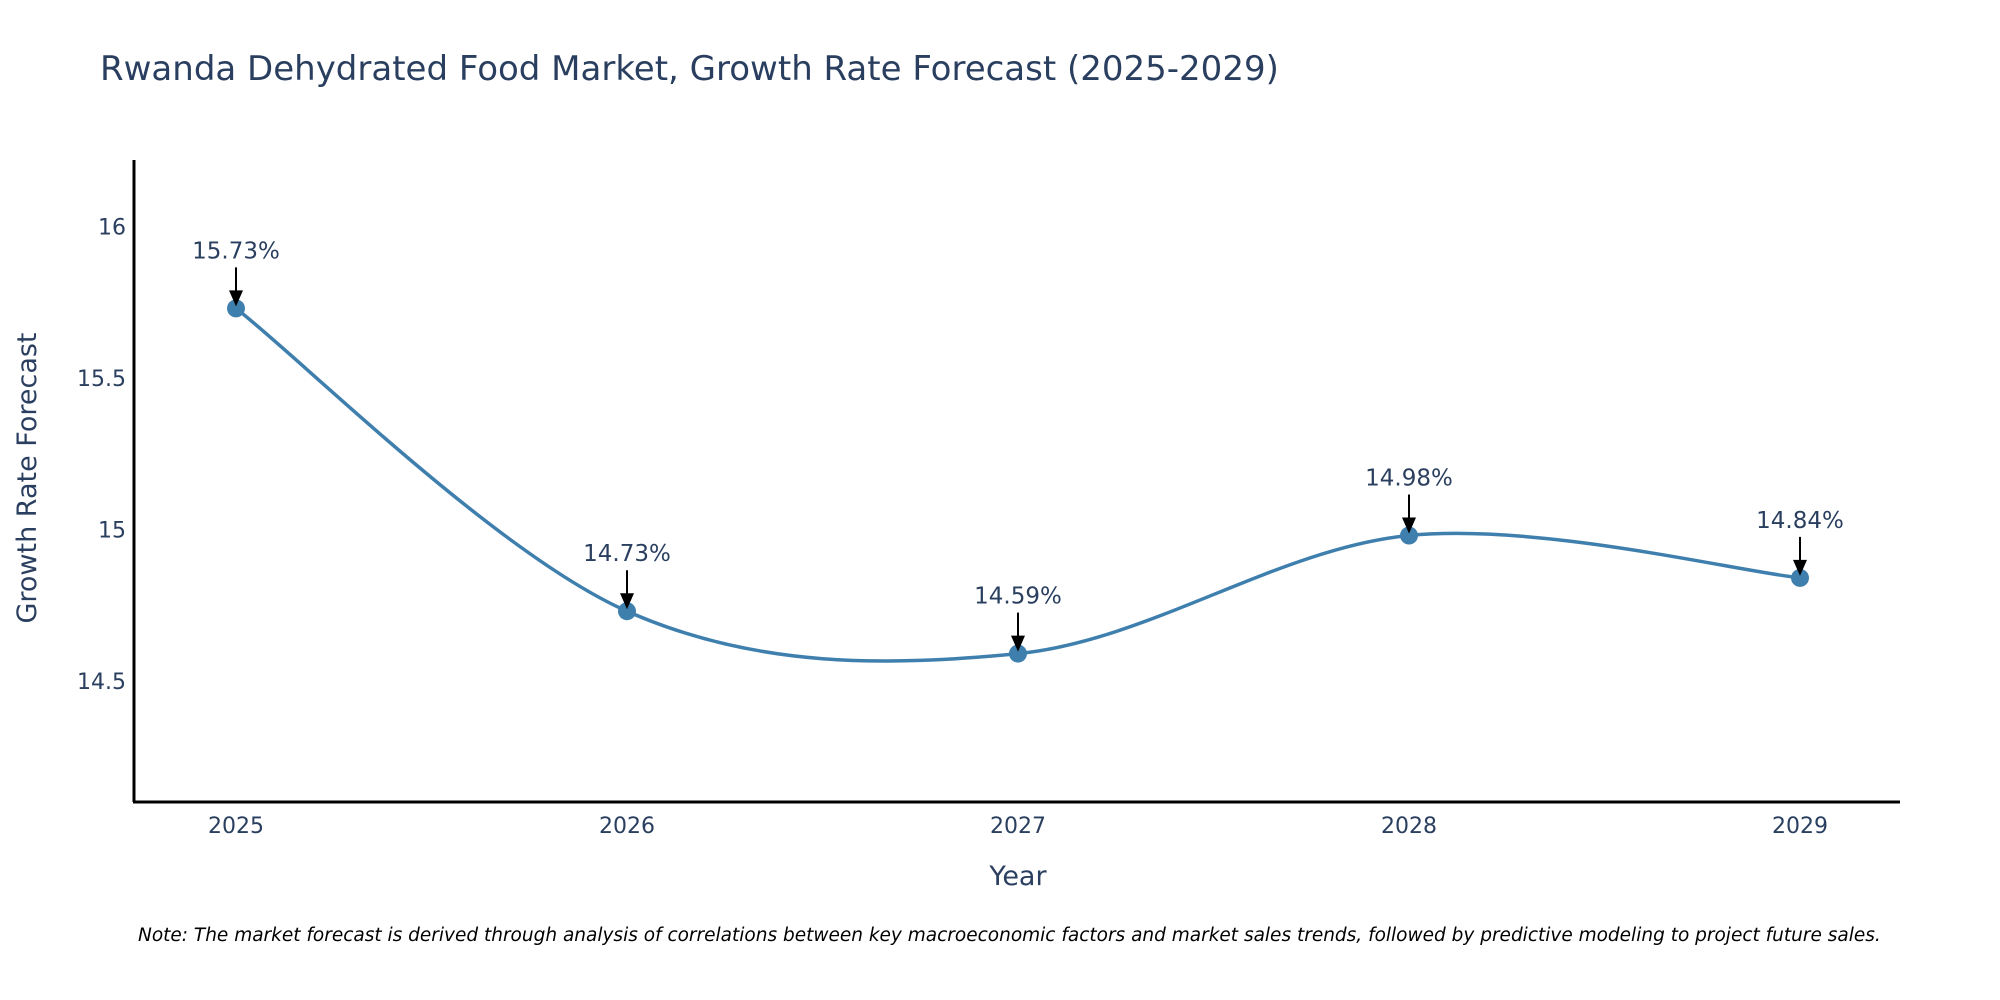 The height and width of the screenshot is (1000, 2000). What do you see at coordinates (112, 228) in the screenshot?
I see `y-tick-label: 16` at bounding box center [112, 228].